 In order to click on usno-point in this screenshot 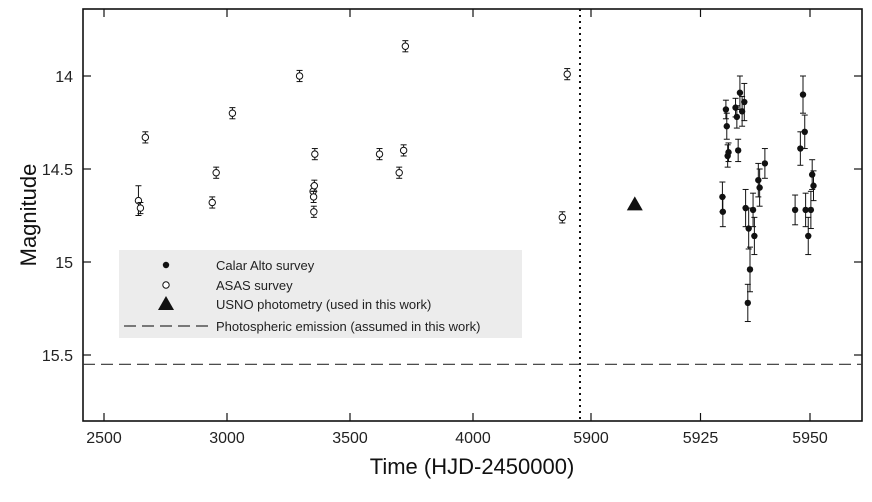, I will do `click(634, 203)`.